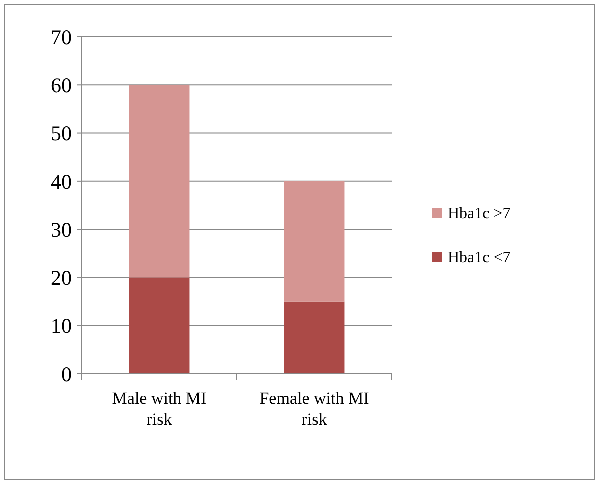 The image size is (600, 483). Describe the element at coordinates (61, 134) in the screenshot. I see `y-tick-label: 50` at that location.